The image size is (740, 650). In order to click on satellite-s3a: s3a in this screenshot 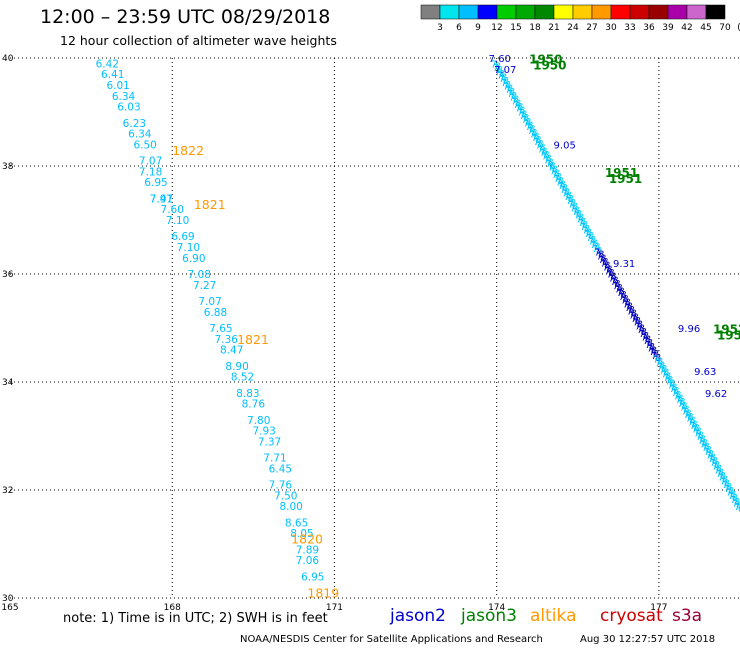, I will do `click(687, 616)`.